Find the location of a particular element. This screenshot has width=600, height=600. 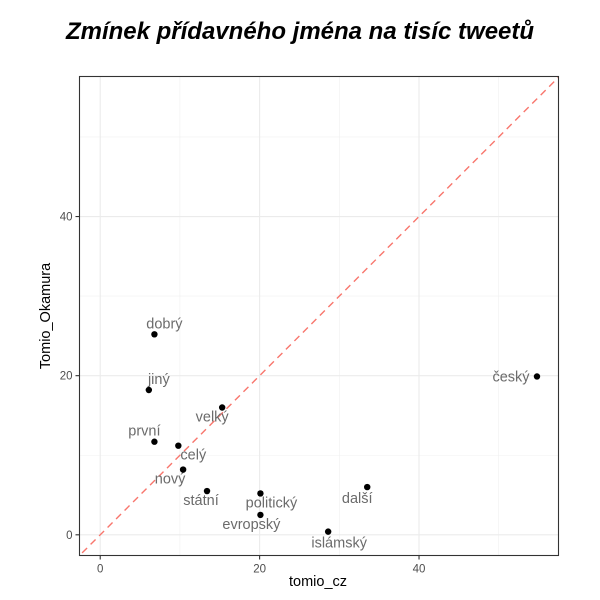

y-tick-label: 0 is located at coordinates (69, 536).